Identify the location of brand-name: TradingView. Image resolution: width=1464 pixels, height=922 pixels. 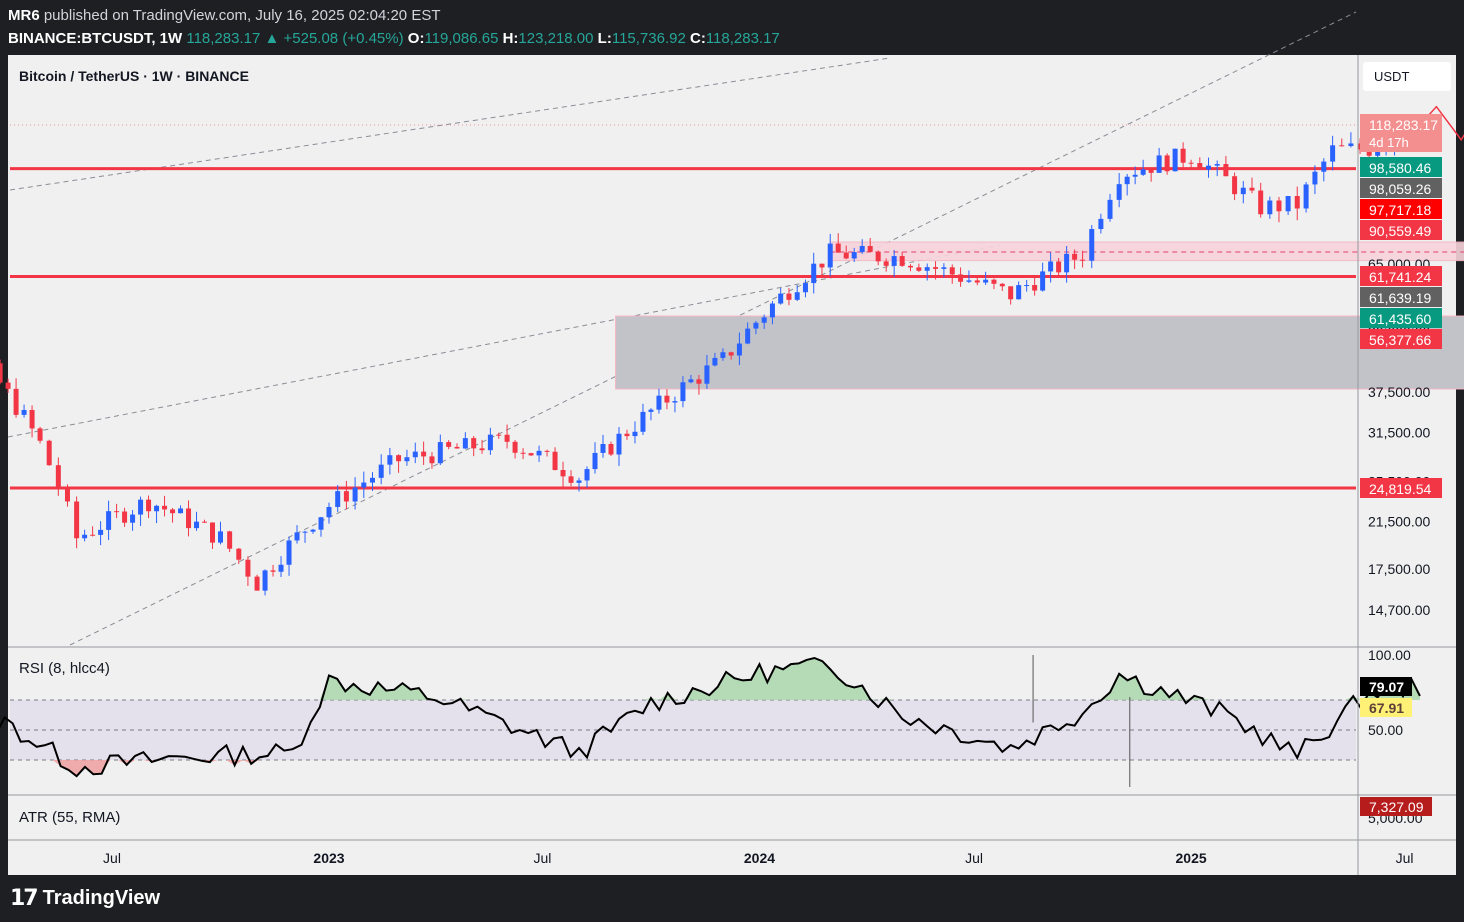
(101, 897).